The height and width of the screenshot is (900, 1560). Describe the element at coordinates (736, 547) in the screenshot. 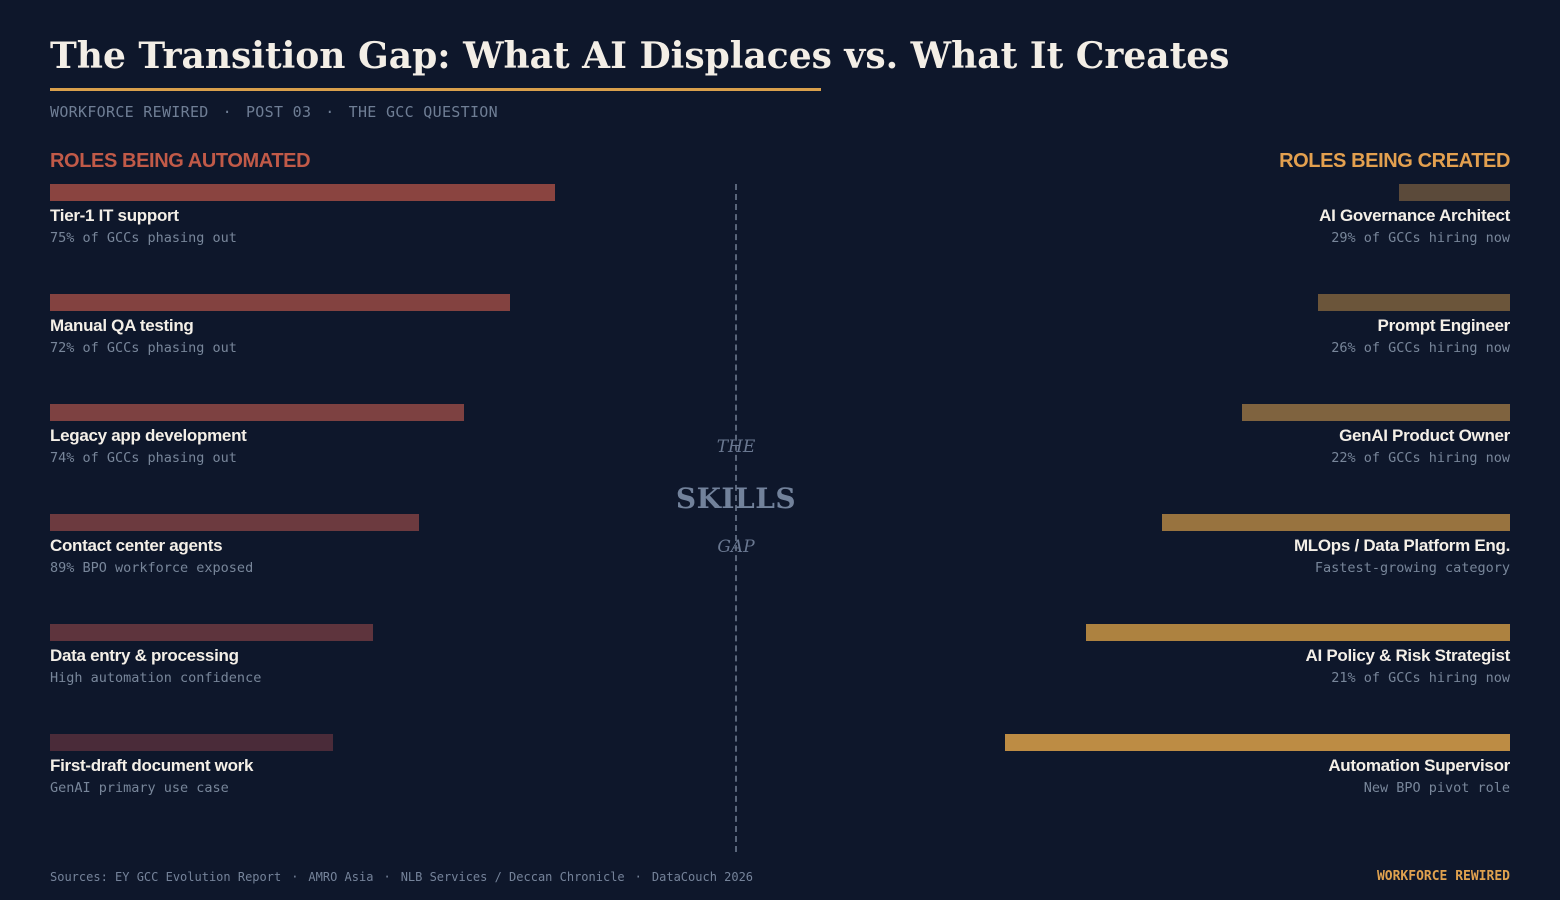

I see `gap-label-bottom: GAP` at that location.